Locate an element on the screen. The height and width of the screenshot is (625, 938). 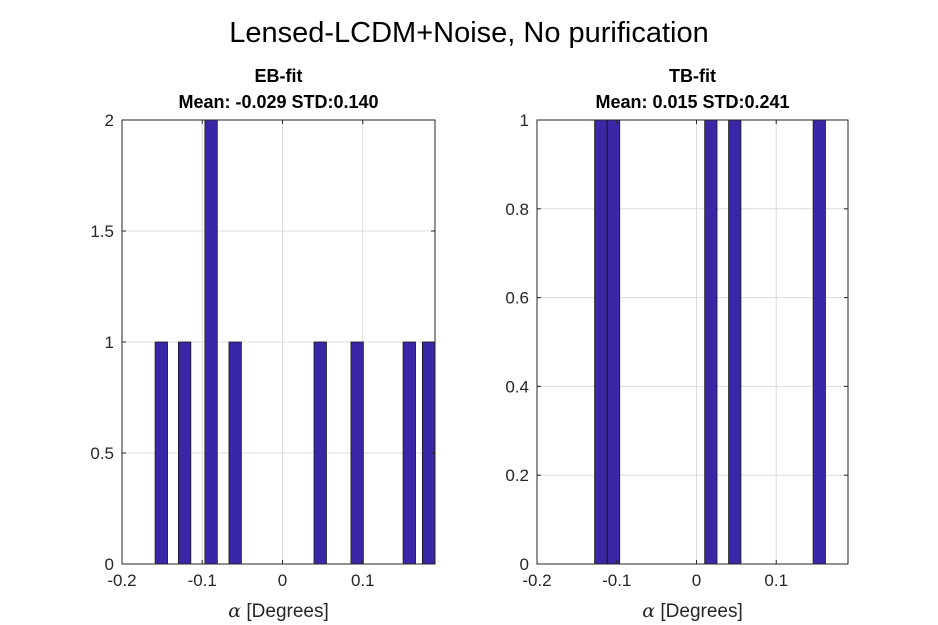
subplot-title: TB-fit is located at coordinates (692, 76).